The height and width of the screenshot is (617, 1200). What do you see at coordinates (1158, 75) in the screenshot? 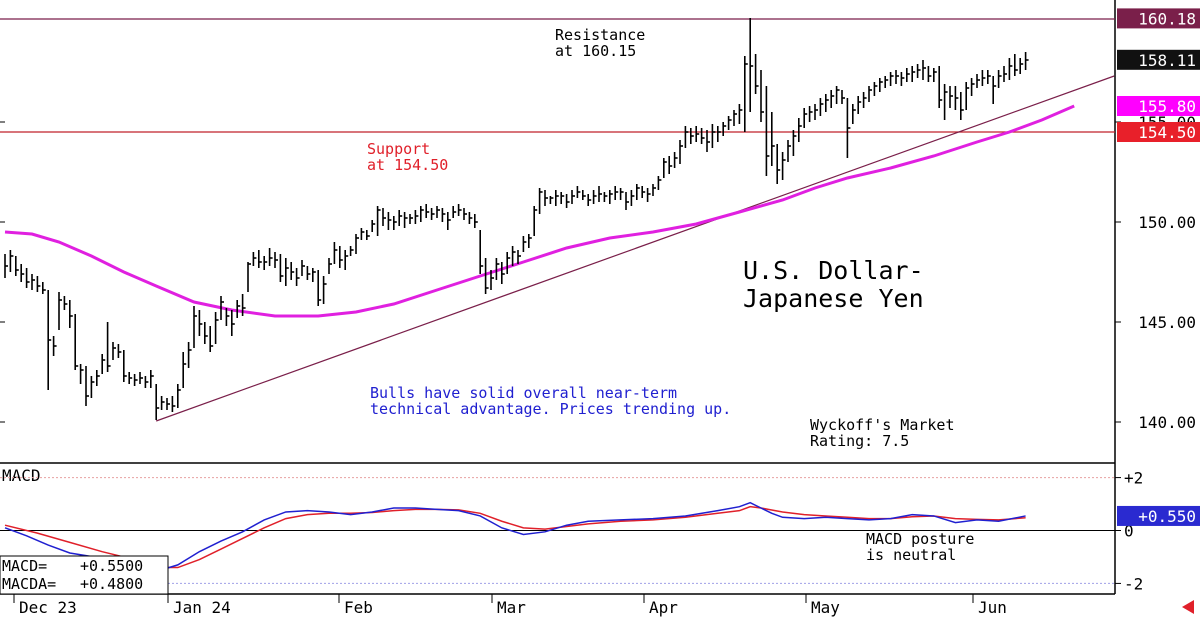
I see `price-badges: 160.18 158.11 155.80 154.50` at bounding box center [1158, 75].